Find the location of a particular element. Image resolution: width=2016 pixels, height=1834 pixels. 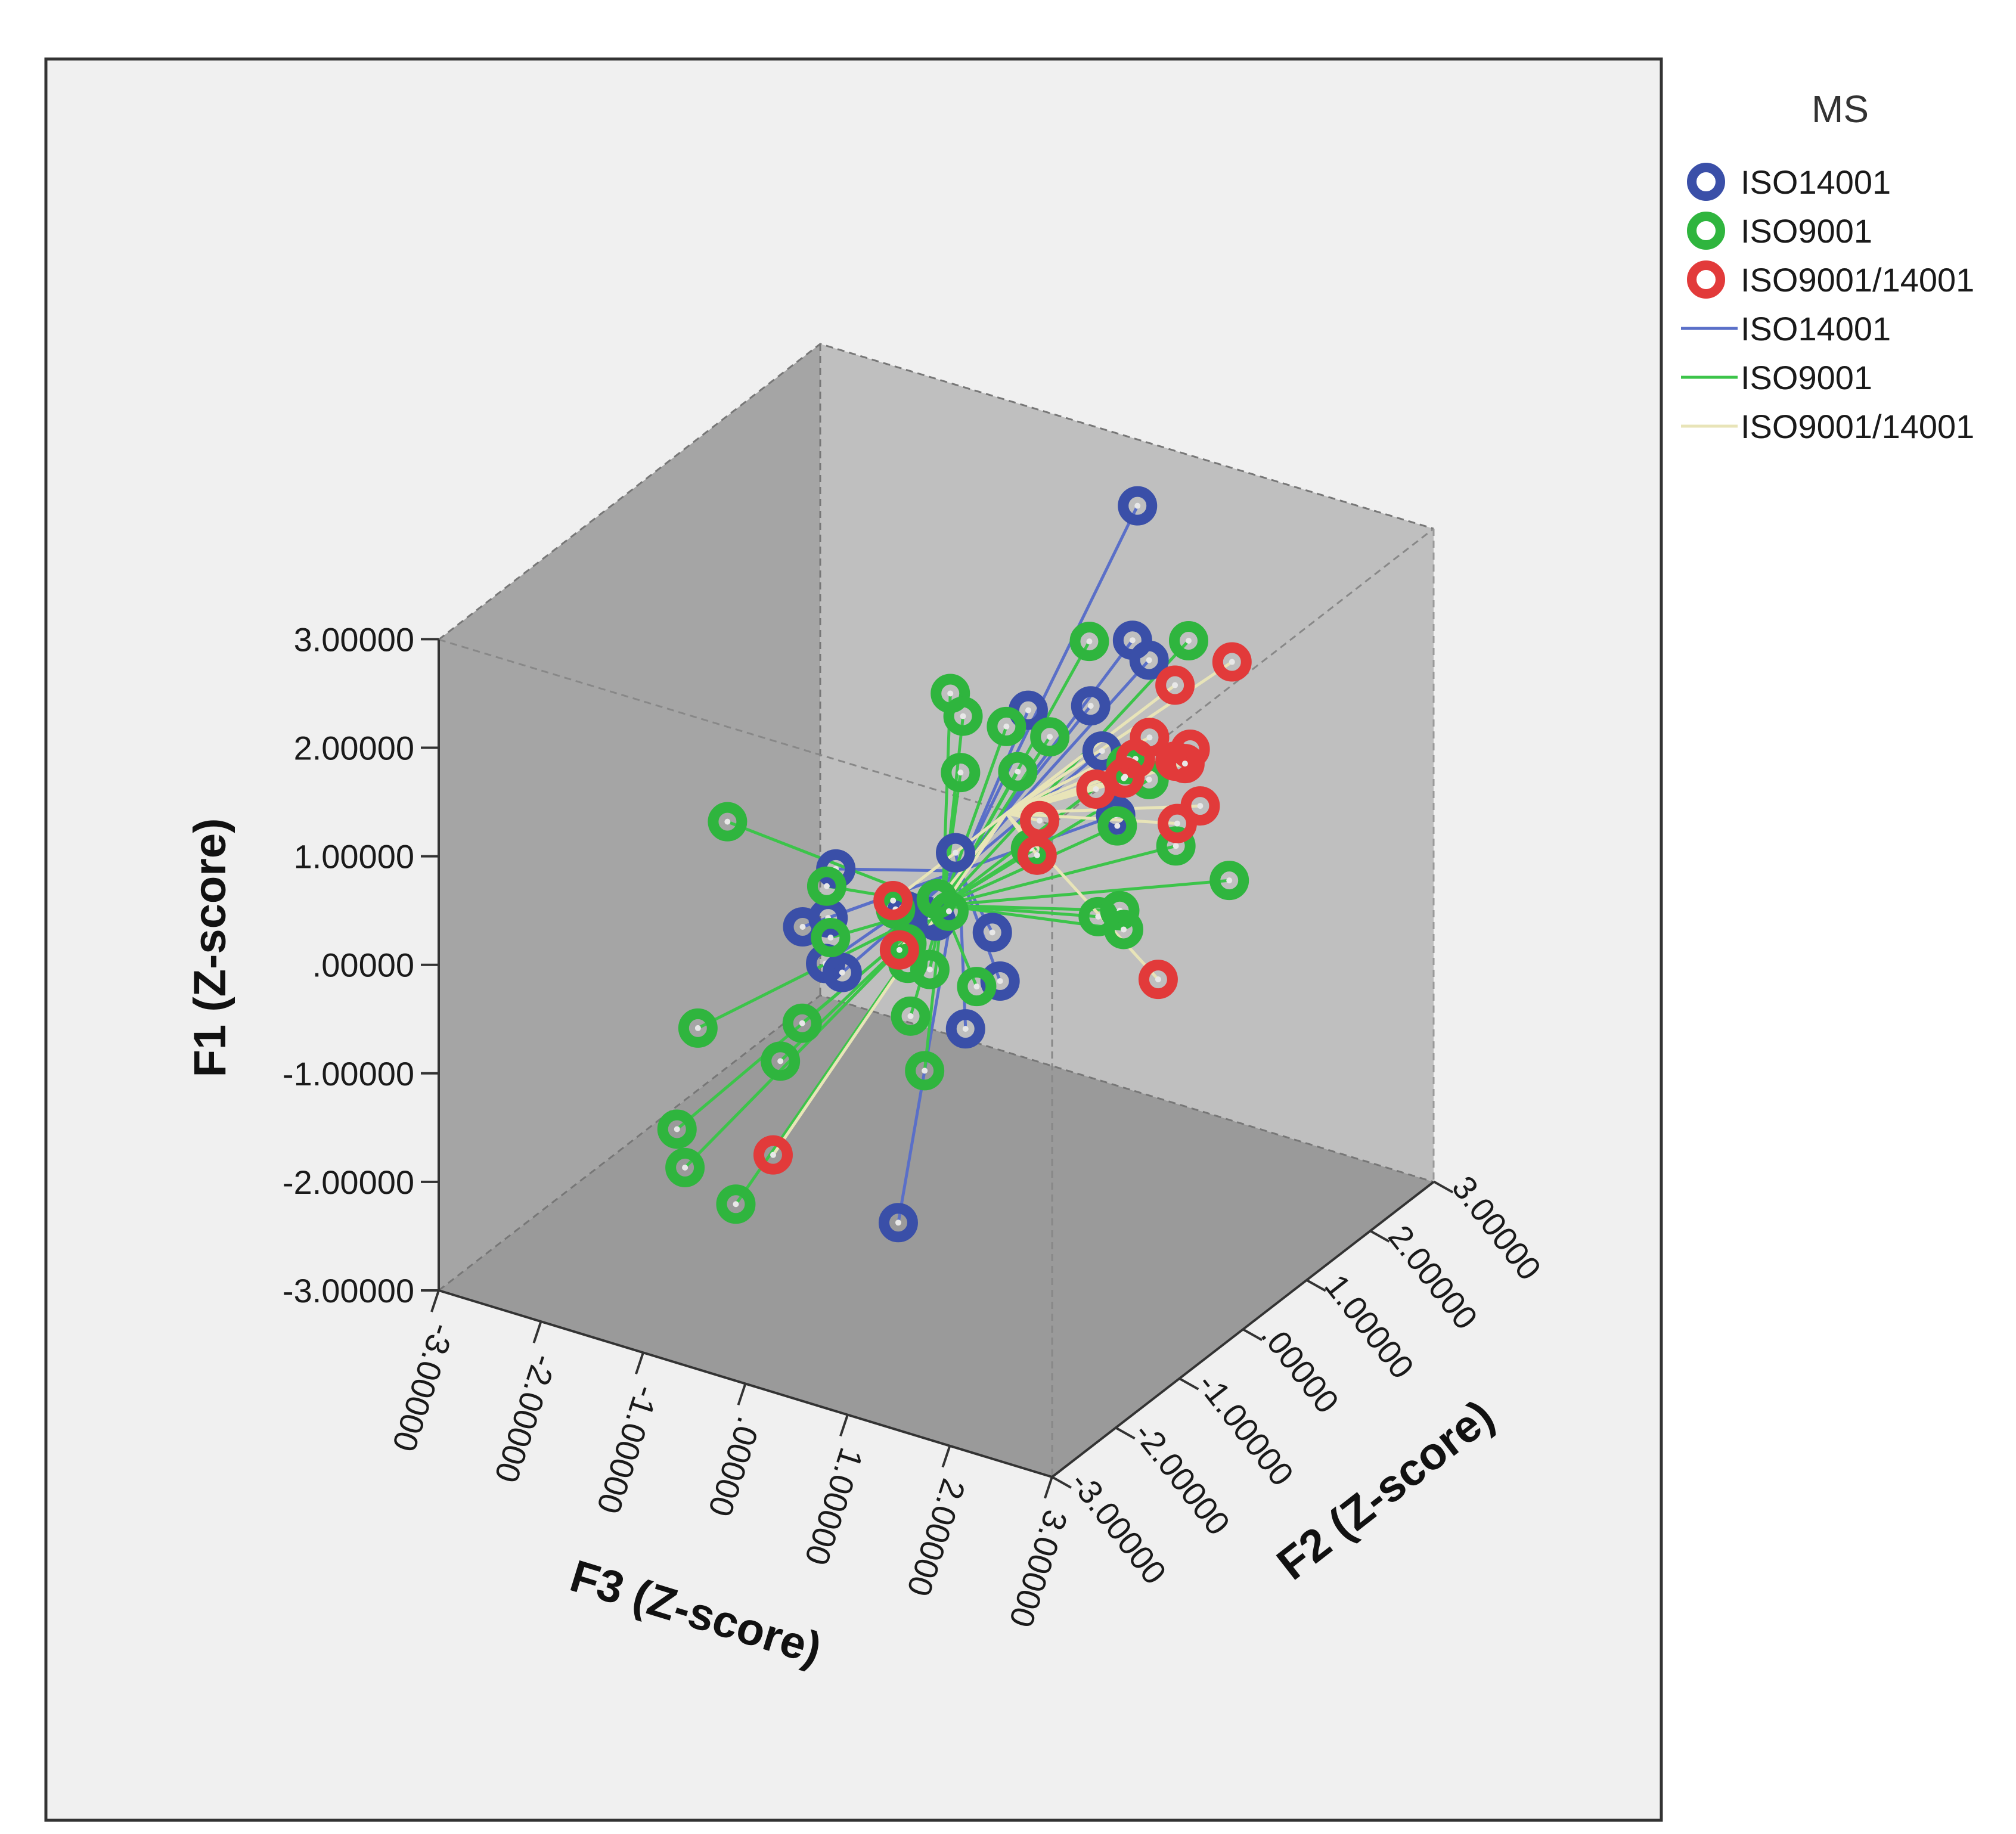

f1-tick-label: 2.00000 is located at coordinates (354, 748).